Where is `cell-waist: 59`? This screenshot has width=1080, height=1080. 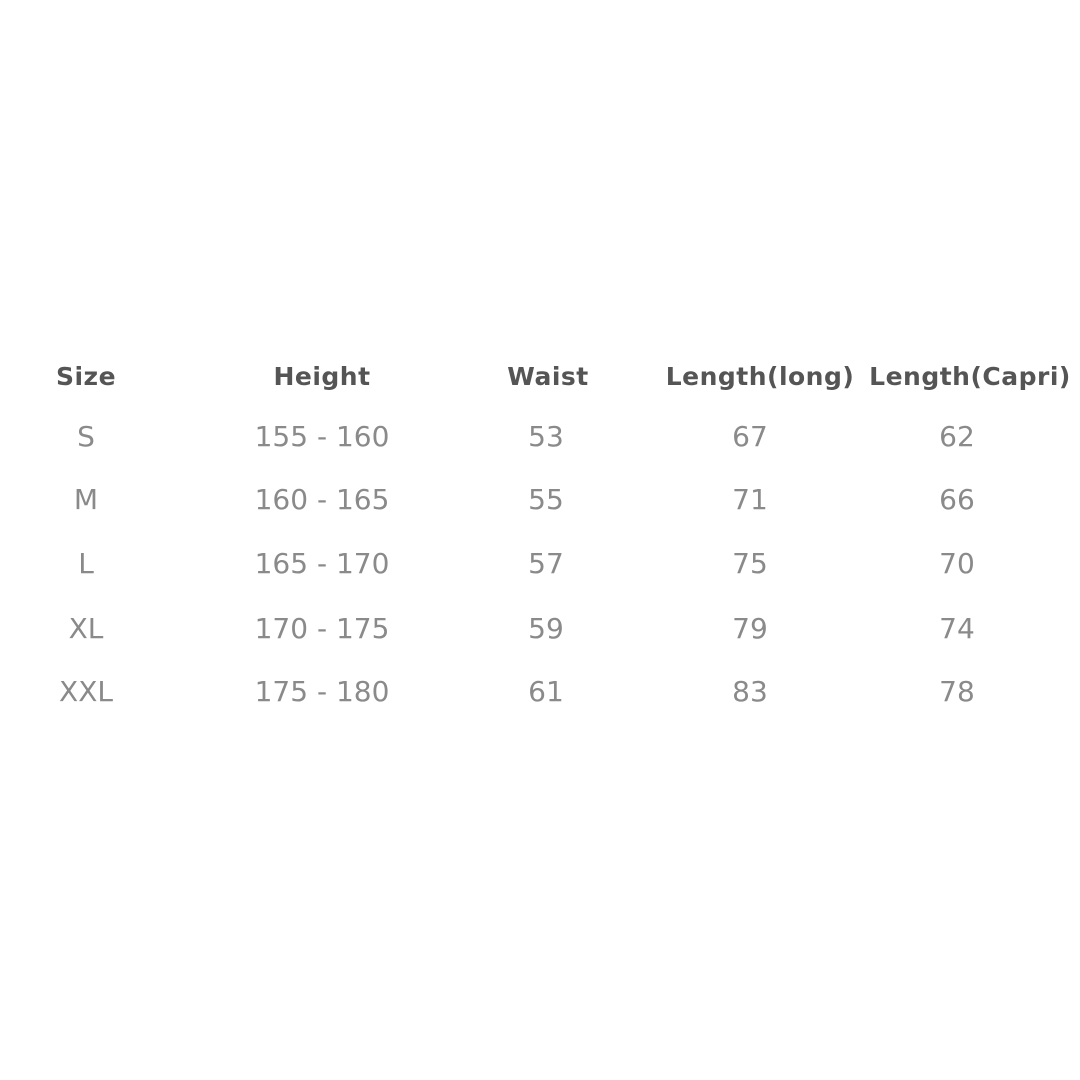 cell-waist: 59 is located at coordinates (546, 628).